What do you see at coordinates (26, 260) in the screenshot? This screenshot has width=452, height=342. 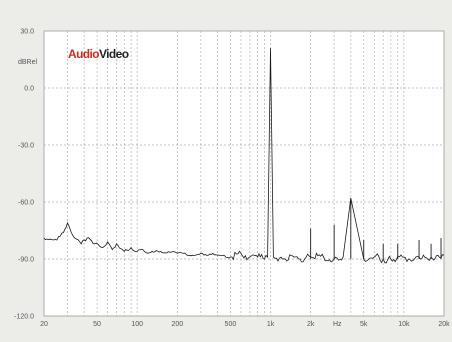 I see `y-tick-label: -90.0` at bounding box center [26, 260].